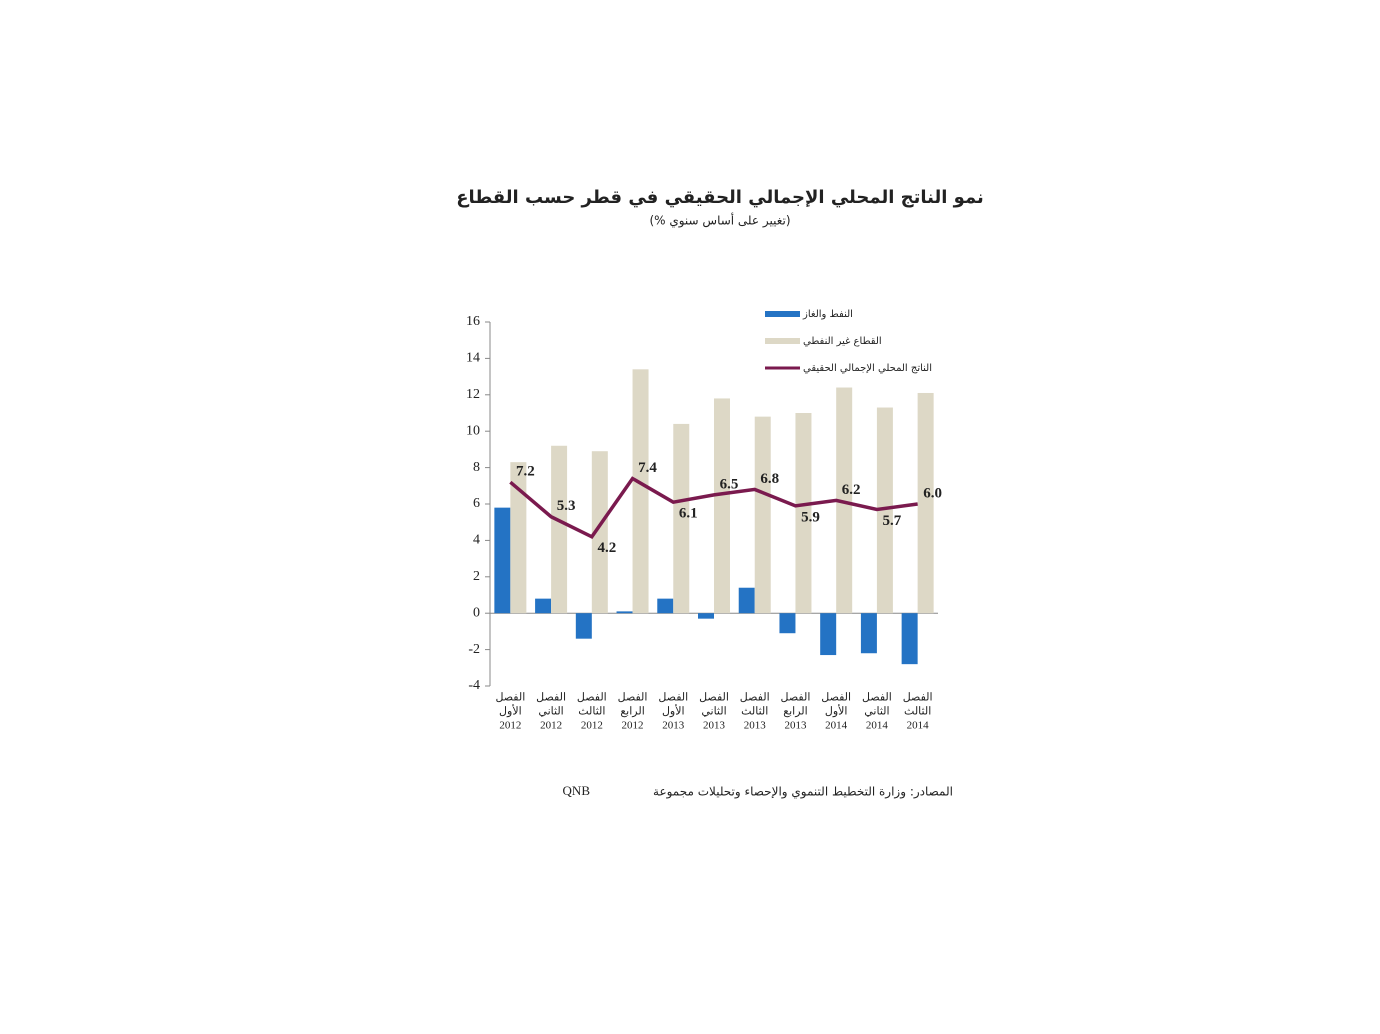  Describe the element at coordinates (606, 548) in the screenshot. I see `data-label: 4.2` at that location.